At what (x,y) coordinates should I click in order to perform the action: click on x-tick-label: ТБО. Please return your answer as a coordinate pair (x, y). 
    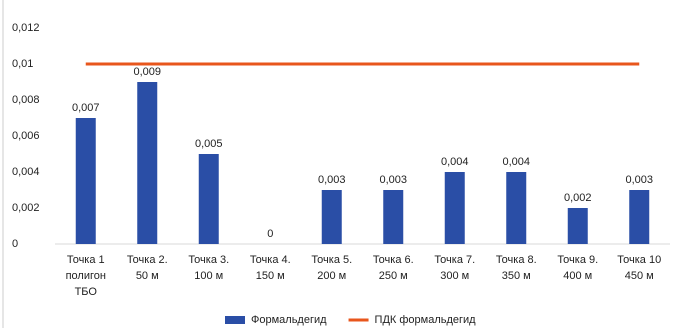
    Looking at the image, I should click on (86, 292).